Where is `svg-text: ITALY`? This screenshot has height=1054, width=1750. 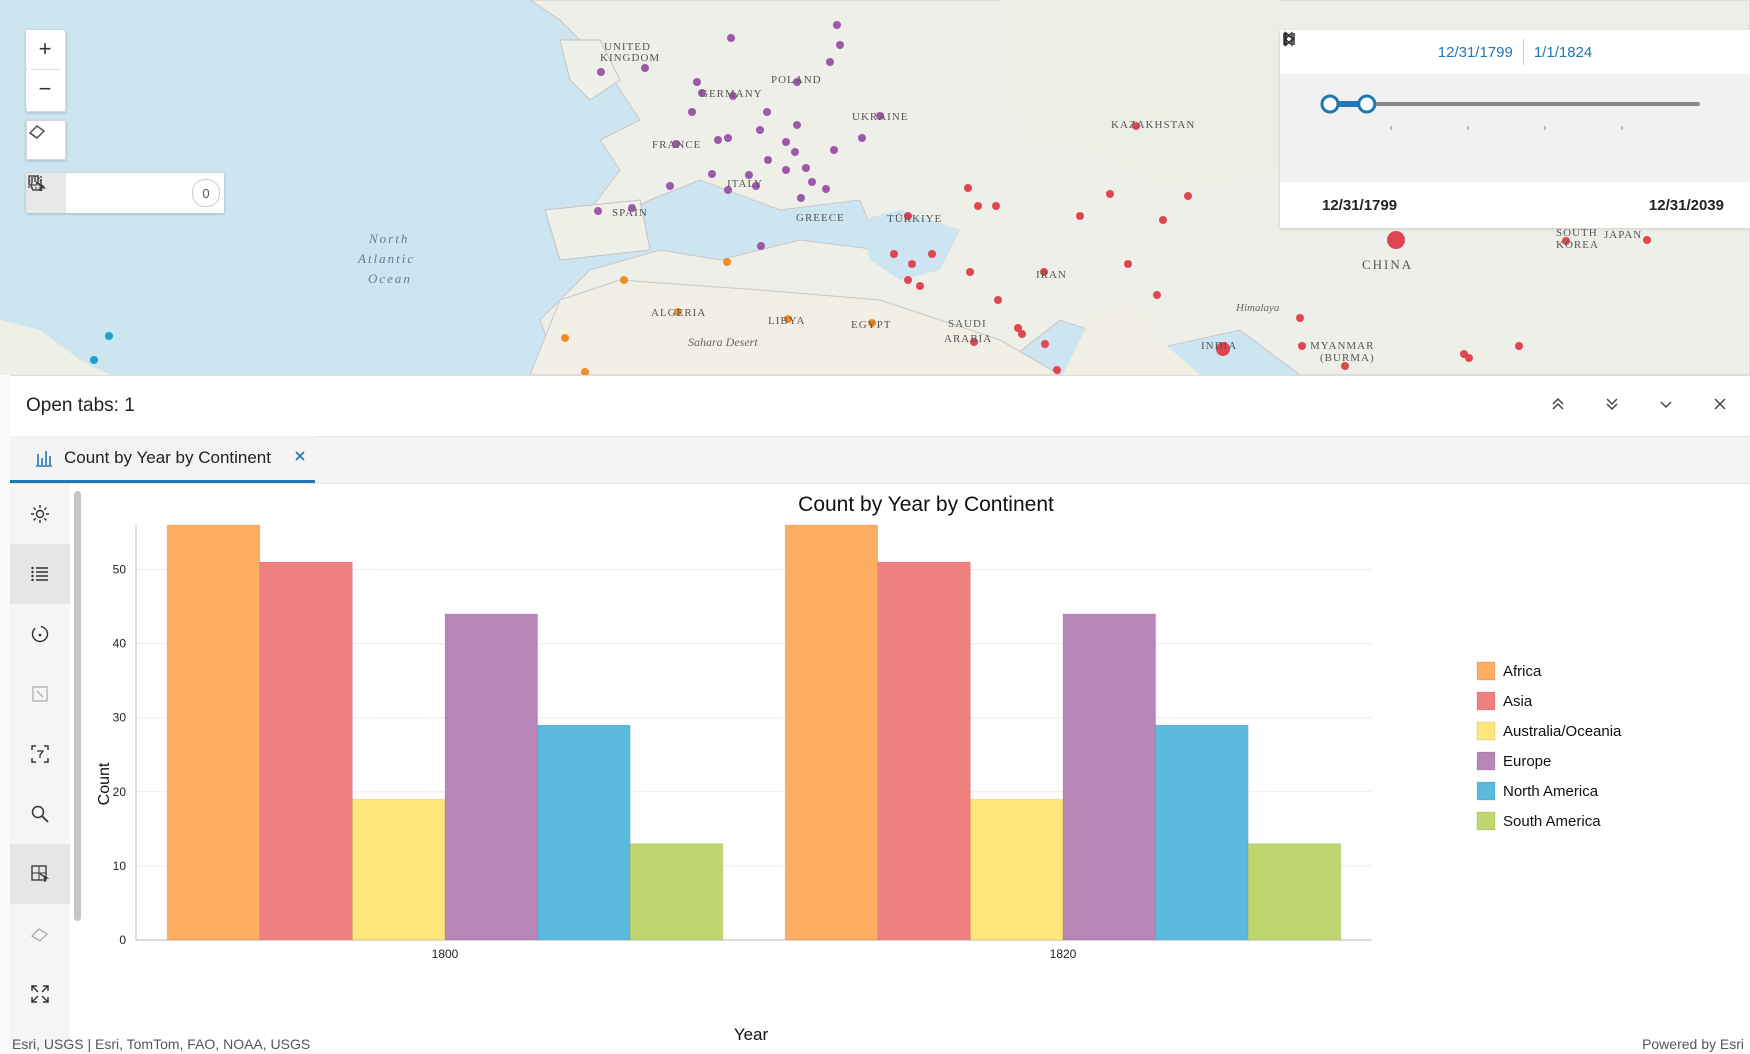 svg-text: ITALY is located at coordinates (745, 184).